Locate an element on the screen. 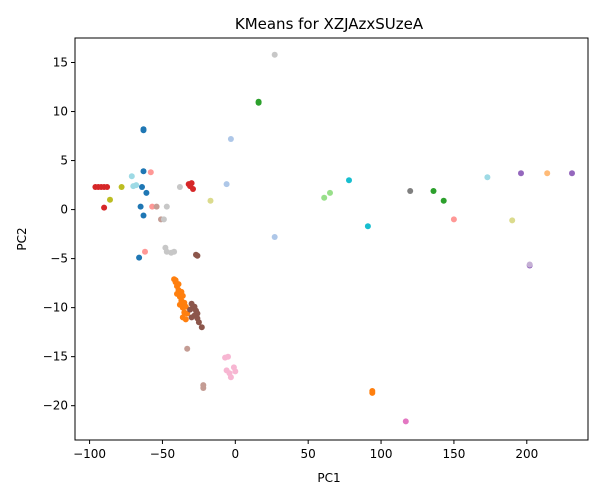 The width and height of the screenshot is (600, 500). x-tick-label: 50 is located at coordinates (308, 454).